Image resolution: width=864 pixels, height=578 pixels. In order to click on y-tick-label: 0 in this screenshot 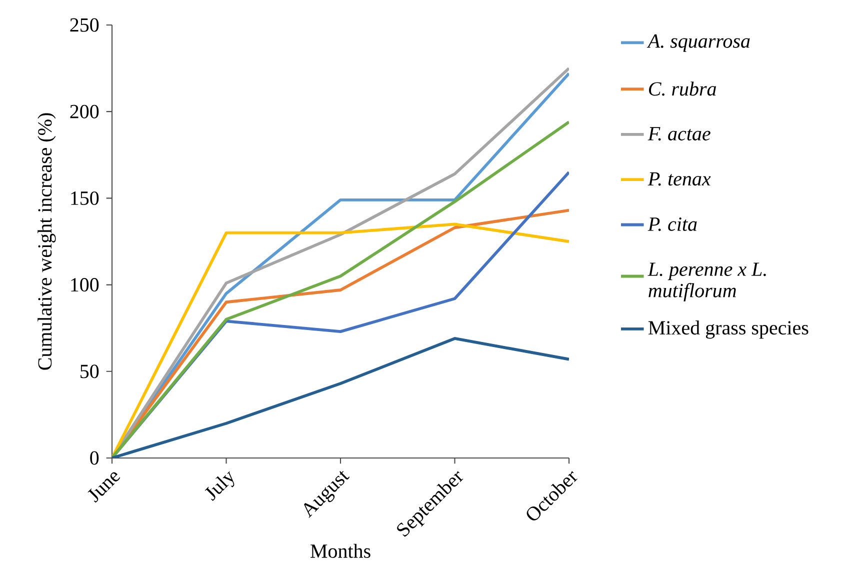, I will do `click(94, 458)`.